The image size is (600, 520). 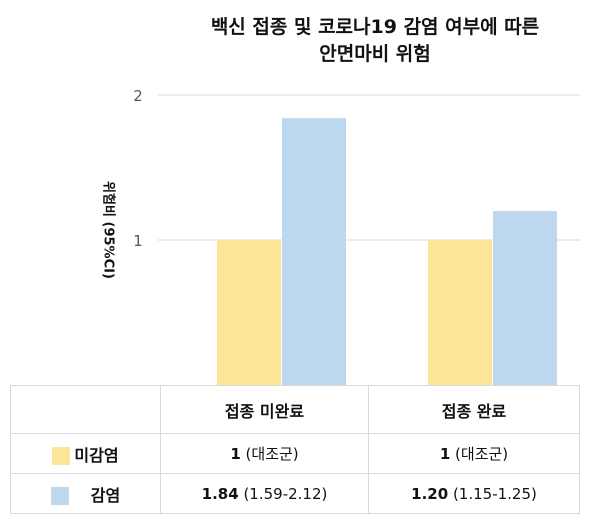 I want to click on table-cell: 1.20 (1.15-1.25), so click(x=474, y=493).